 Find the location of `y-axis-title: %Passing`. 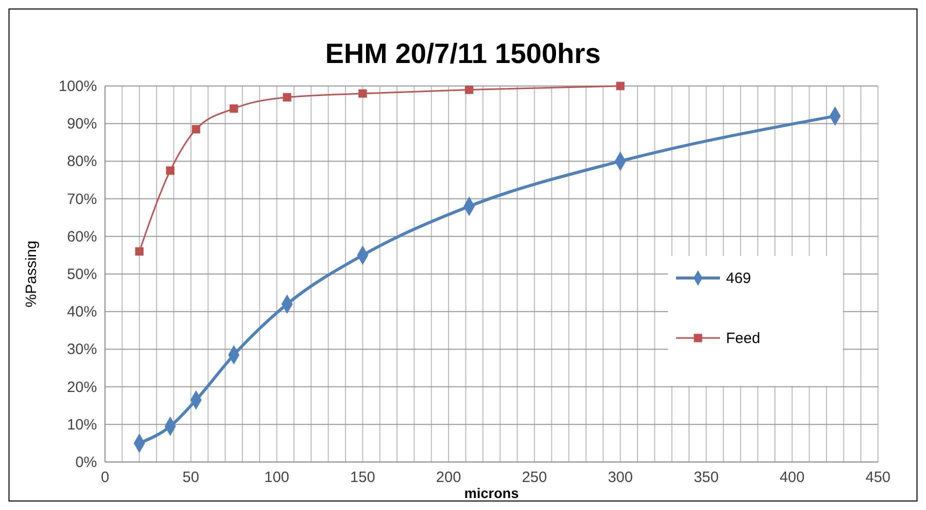

y-axis-title: %Passing is located at coordinates (31, 274).